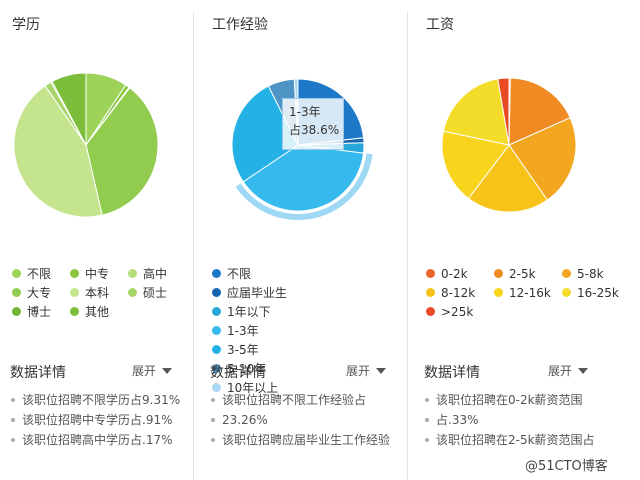 Image resolution: width=640 pixels, height=480 pixels. What do you see at coordinates (454, 273) in the screenshot?
I see `legend-label: 0-2k` at bounding box center [454, 273].